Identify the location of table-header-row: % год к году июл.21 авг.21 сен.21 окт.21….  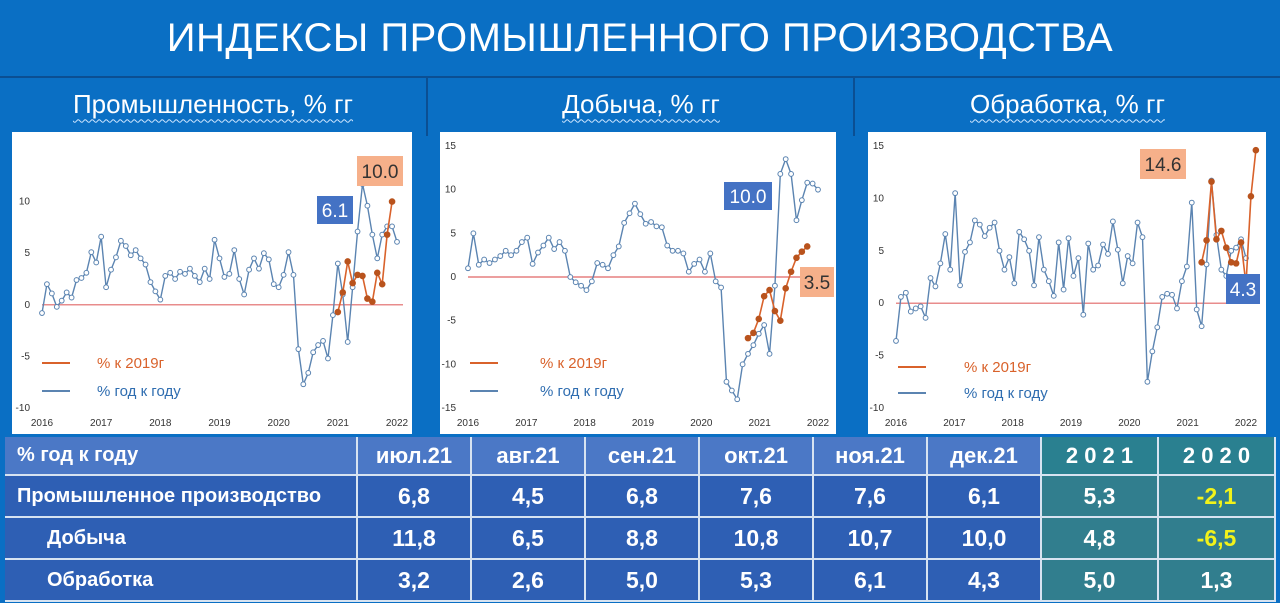
(640, 456).